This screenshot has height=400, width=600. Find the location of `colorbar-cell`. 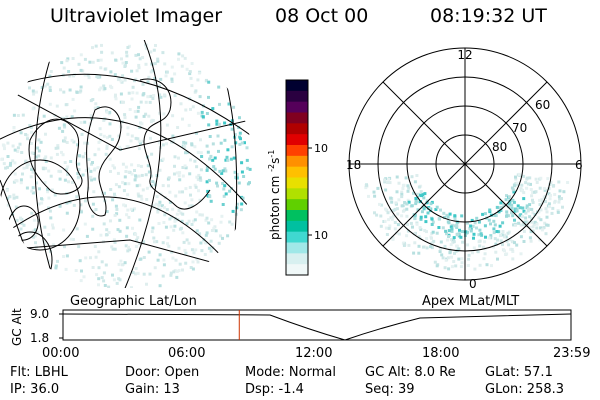

colorbar-cell is located at coordinates (297, 151).